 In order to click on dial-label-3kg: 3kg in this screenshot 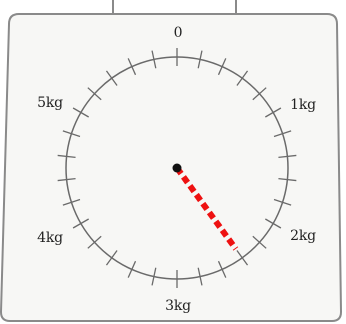, I will do `click(178, 306)`.